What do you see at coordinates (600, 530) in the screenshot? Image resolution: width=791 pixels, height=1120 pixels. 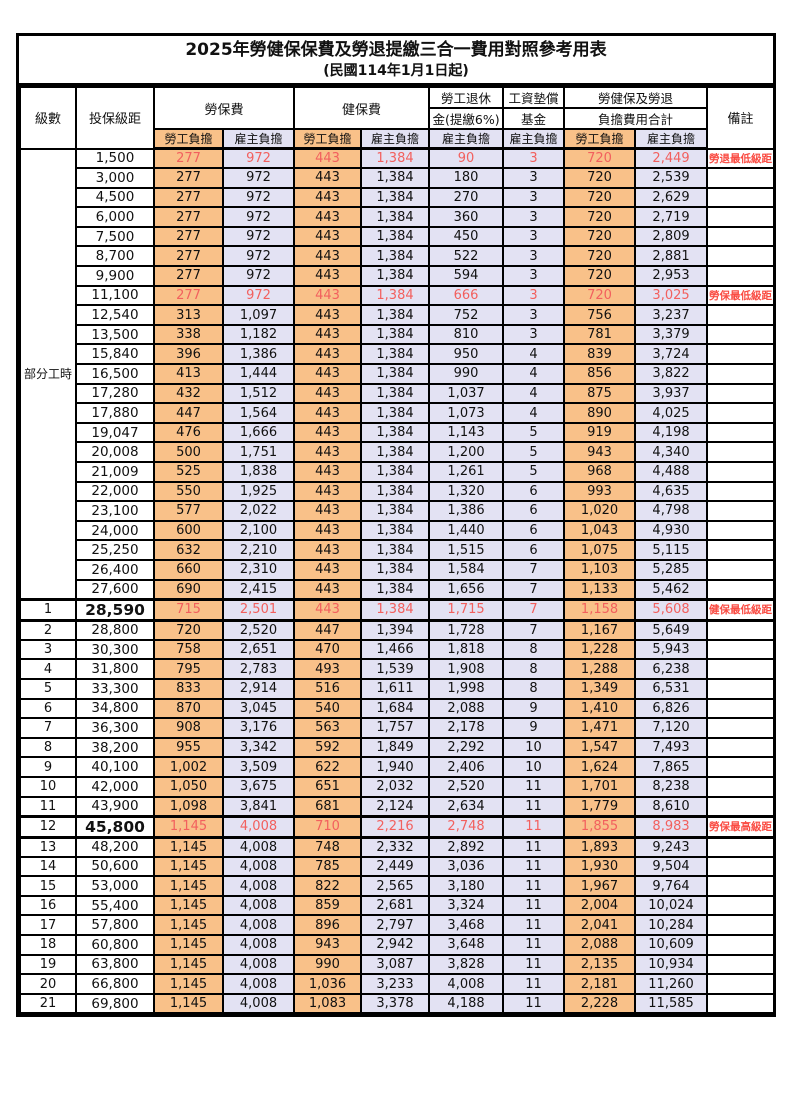 I see `value-cell: 1,043` at bounding box center [600, 530].